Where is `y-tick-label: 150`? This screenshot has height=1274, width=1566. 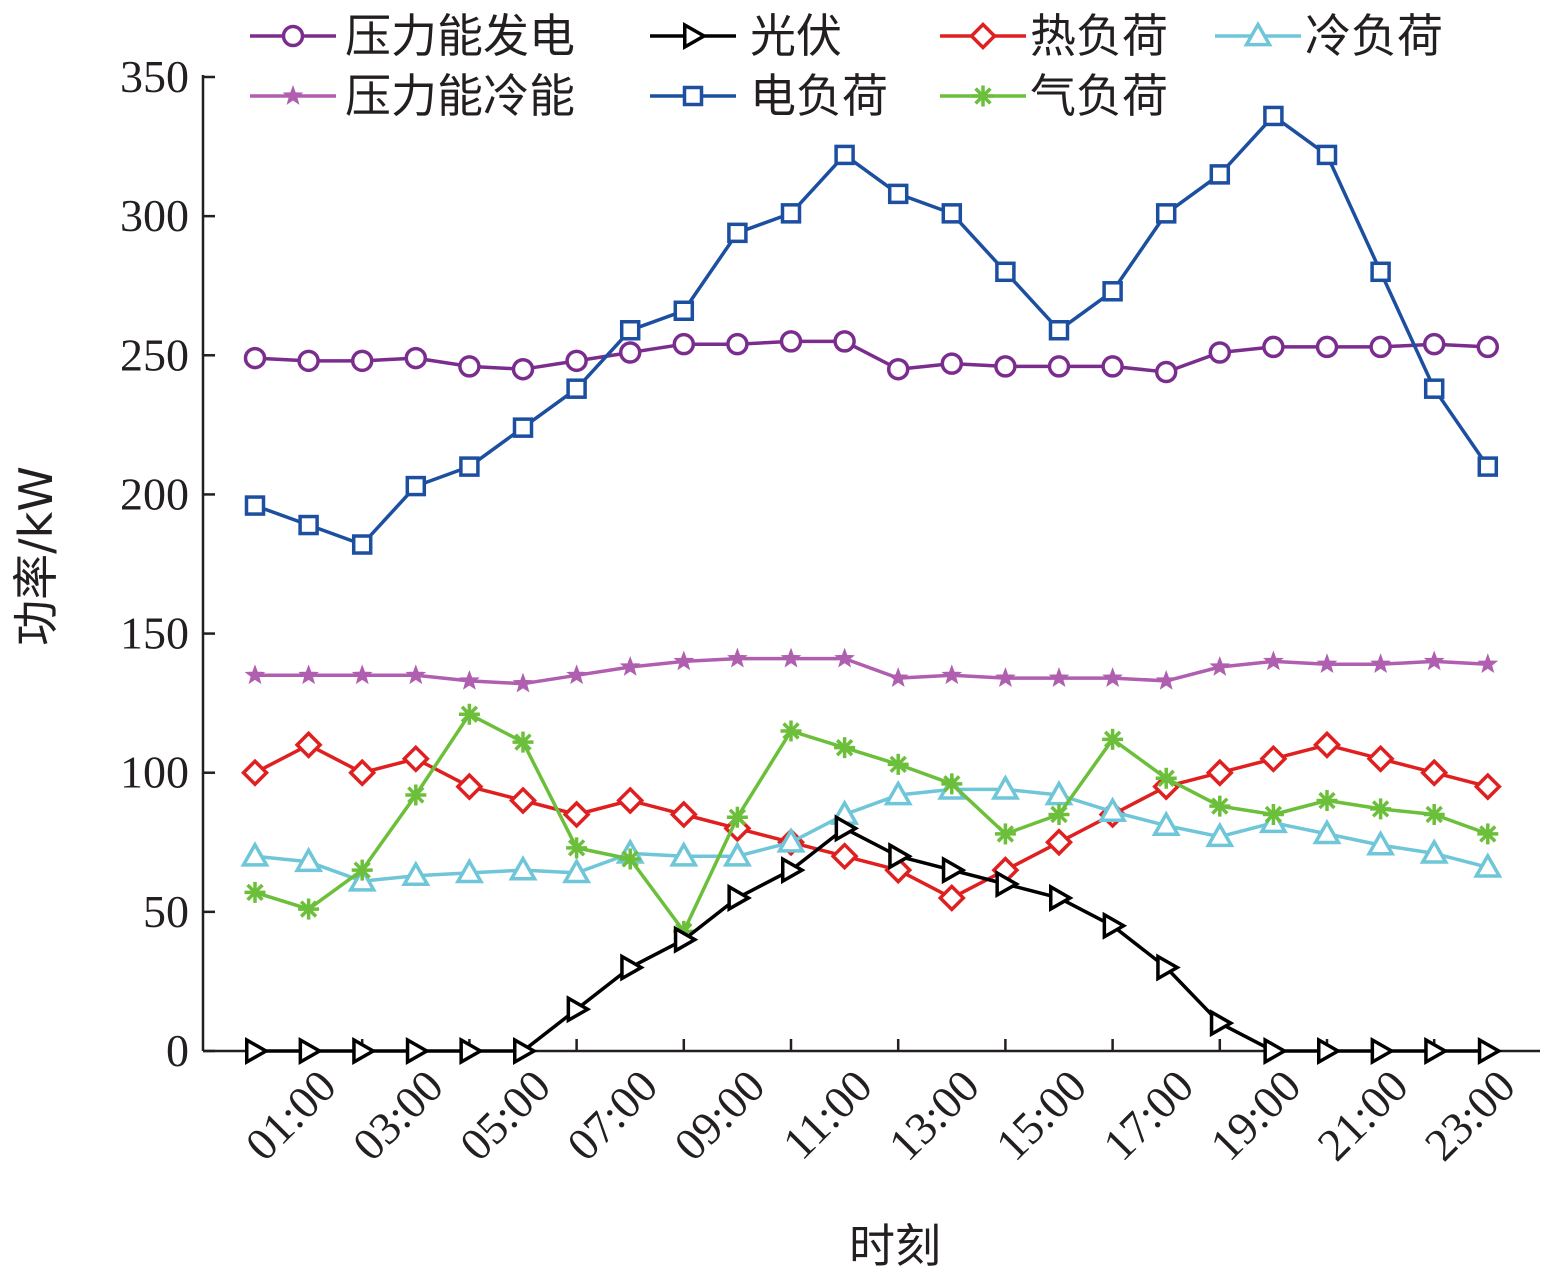
y-tick-label: 150 is located at coordinates (154, 633).